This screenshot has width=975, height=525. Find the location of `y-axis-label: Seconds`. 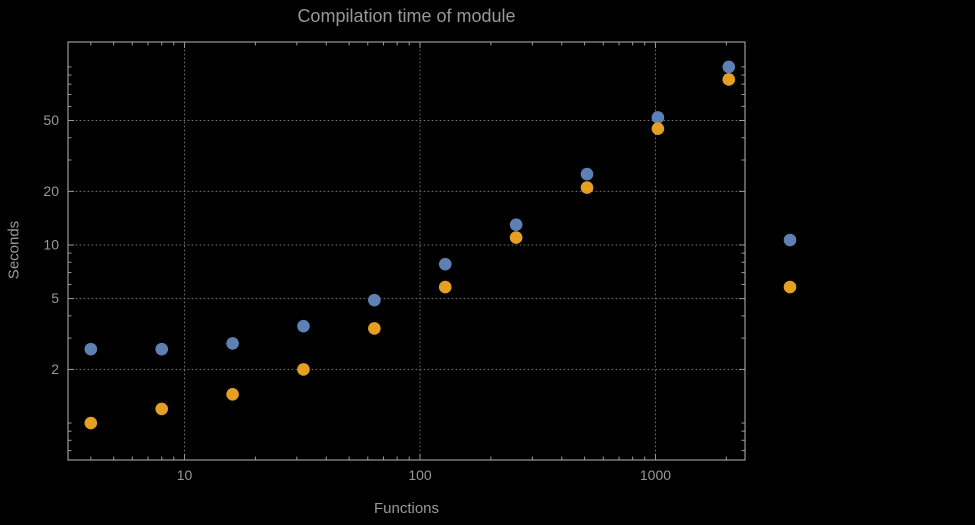

y-axis-label: Seconds is located at coordinates (14, 250).